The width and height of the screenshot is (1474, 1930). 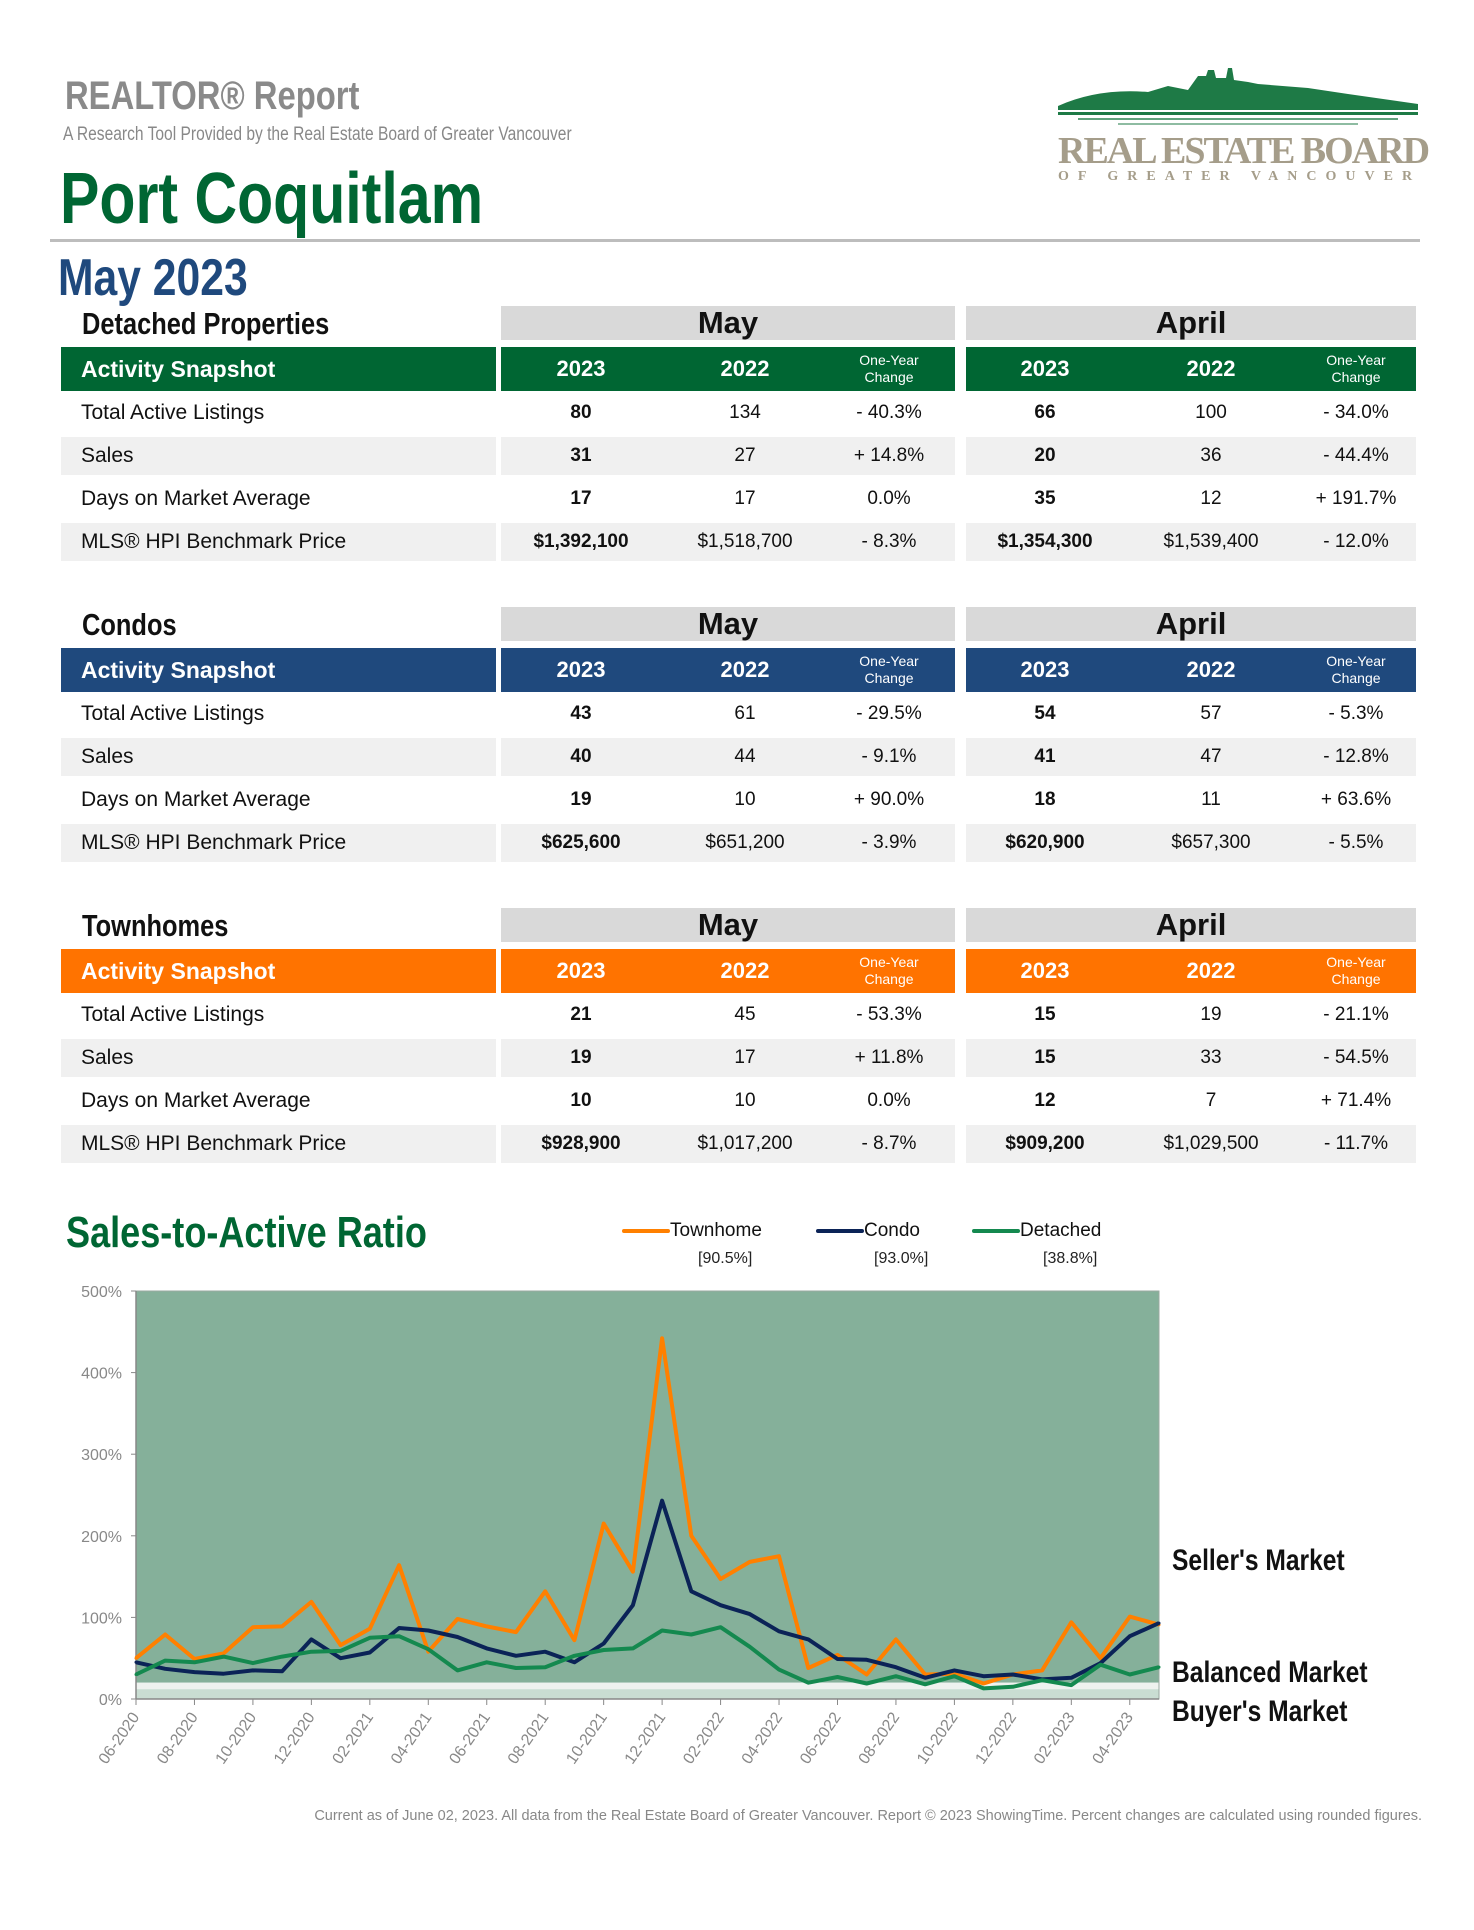 What do you see at coordinates (1211, 541) in the screenshot?
I see `value-2022: $1,539,400` at bounding box center [1211, 541].